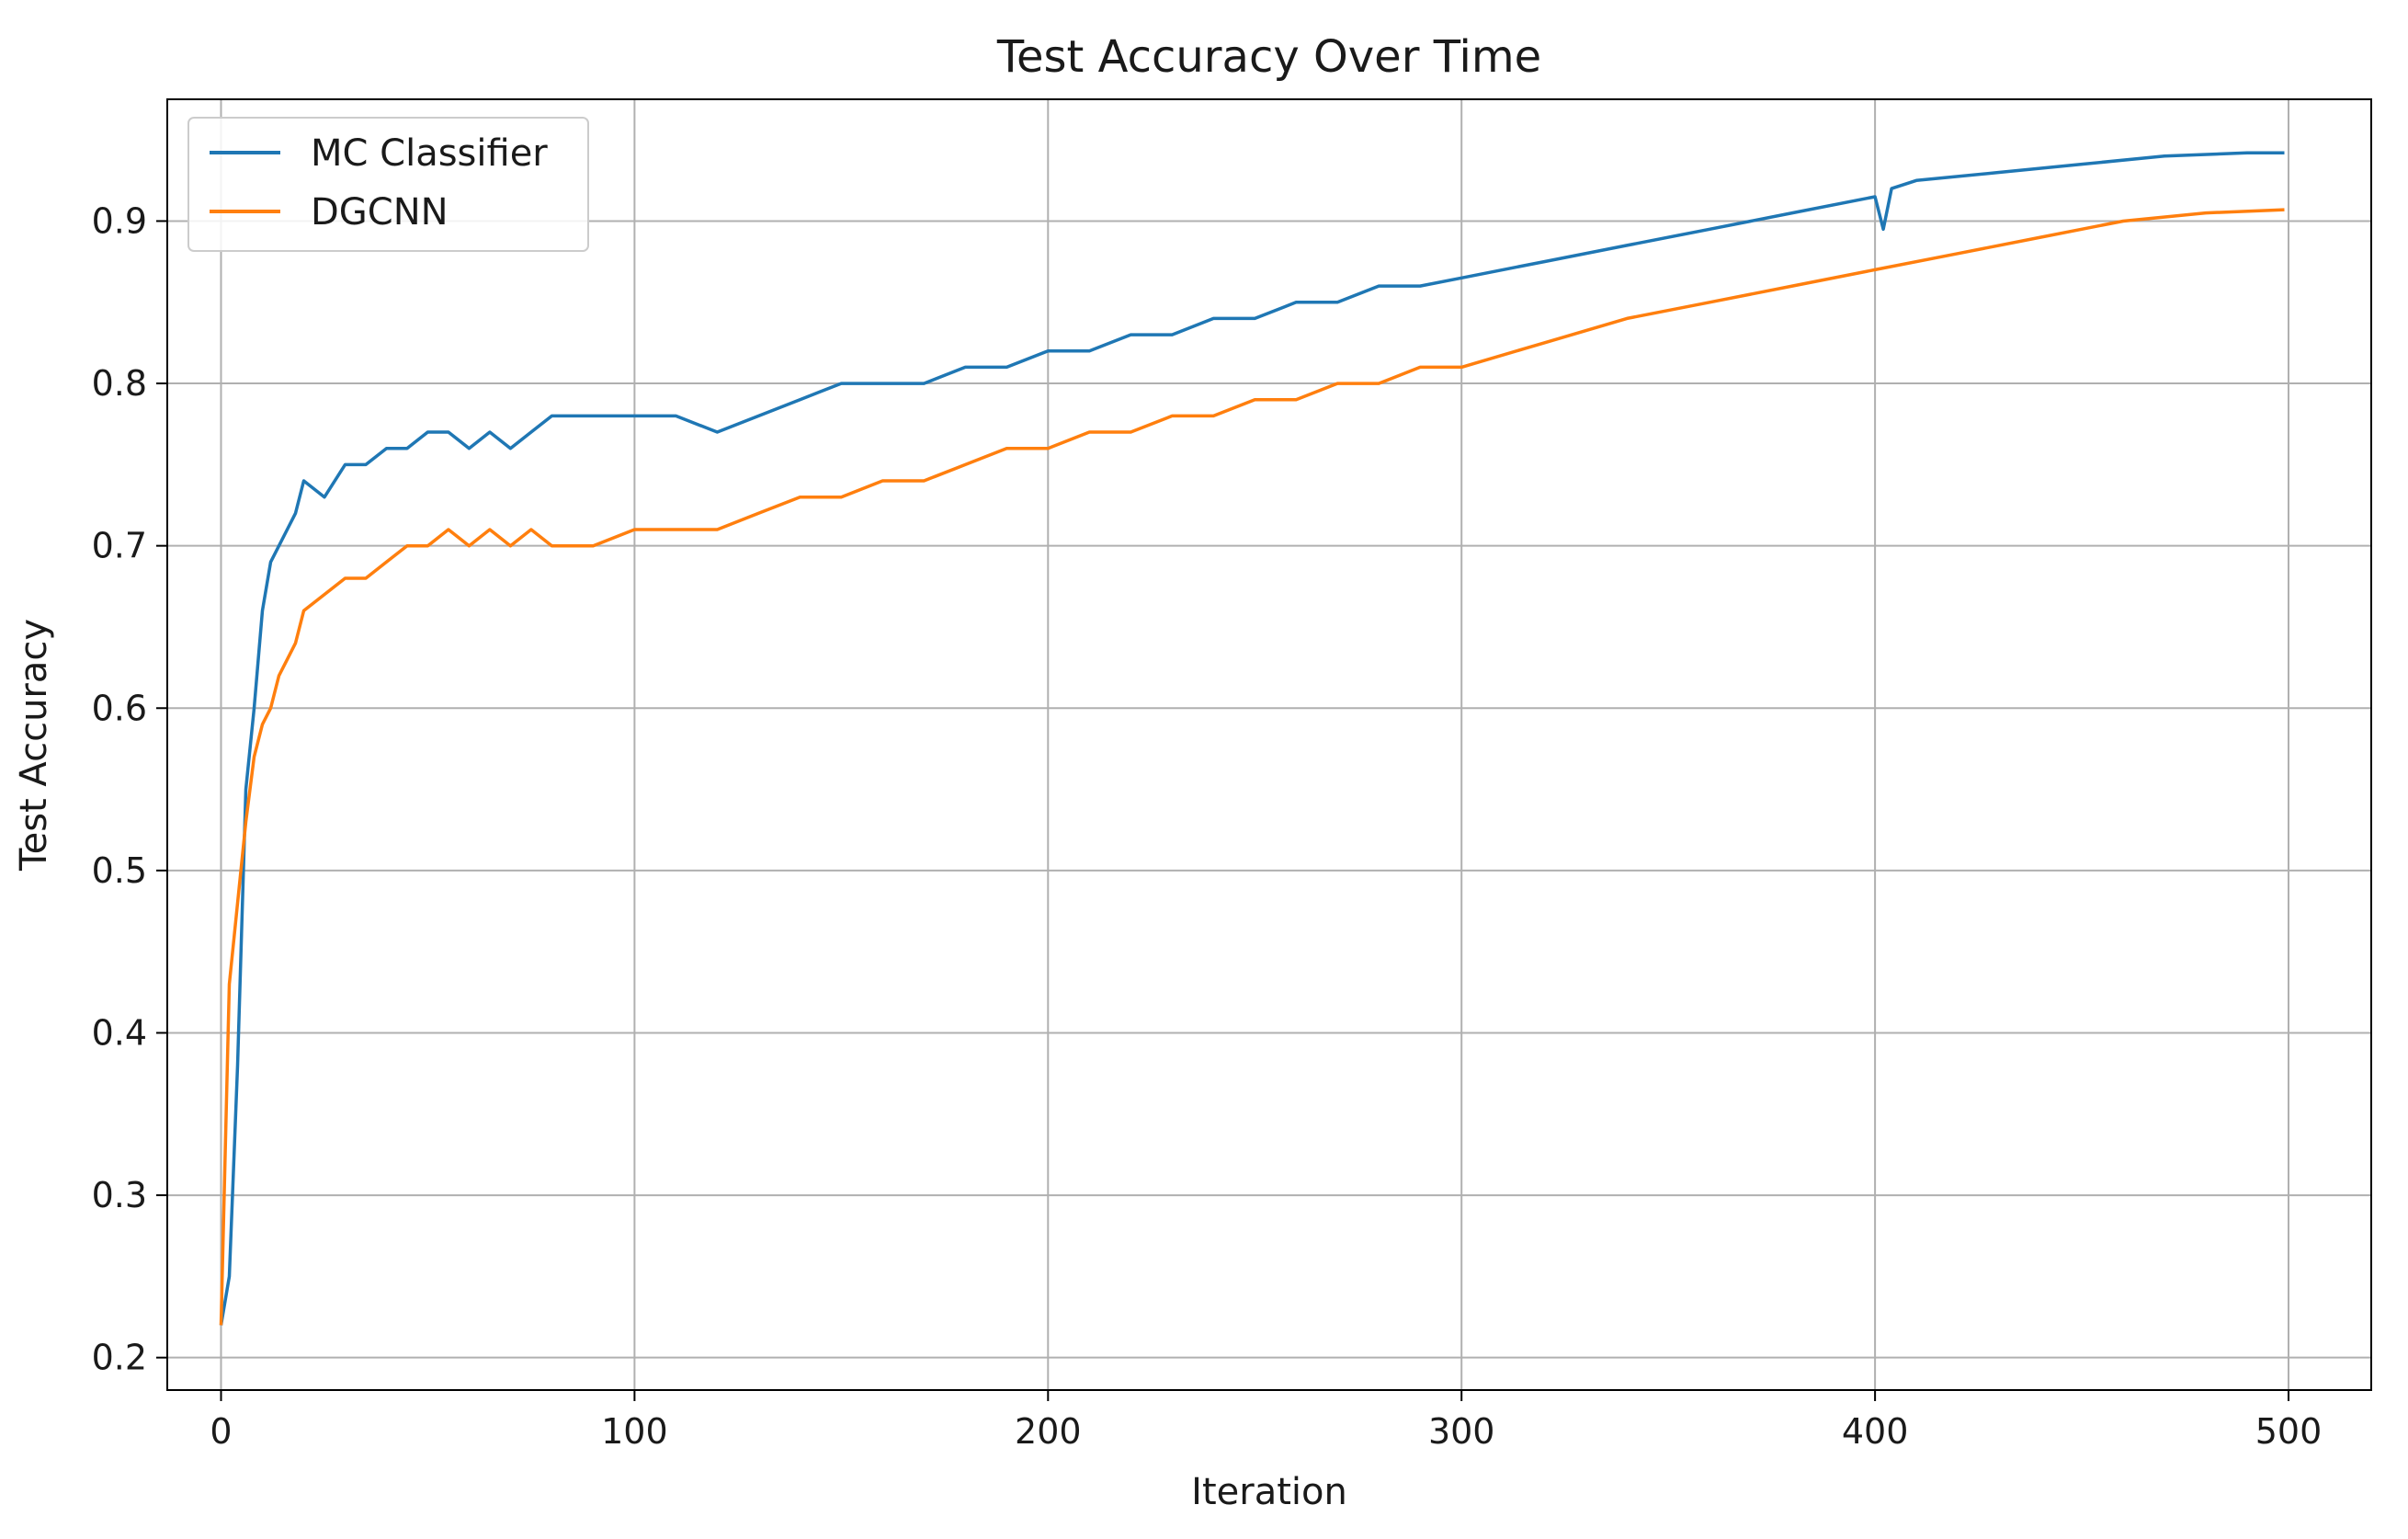 The width and height of the screenshot is (2408, 1539). What do you see at coordinates (119, 1195) in the screenshot?
I see `y-tick-label: 0.3` at bounding box center [119, 1195].